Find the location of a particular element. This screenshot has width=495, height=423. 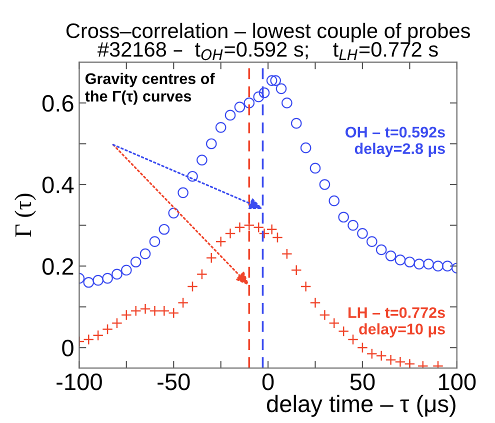

x-tick-label: 100 is located at coordinates (457, 381).